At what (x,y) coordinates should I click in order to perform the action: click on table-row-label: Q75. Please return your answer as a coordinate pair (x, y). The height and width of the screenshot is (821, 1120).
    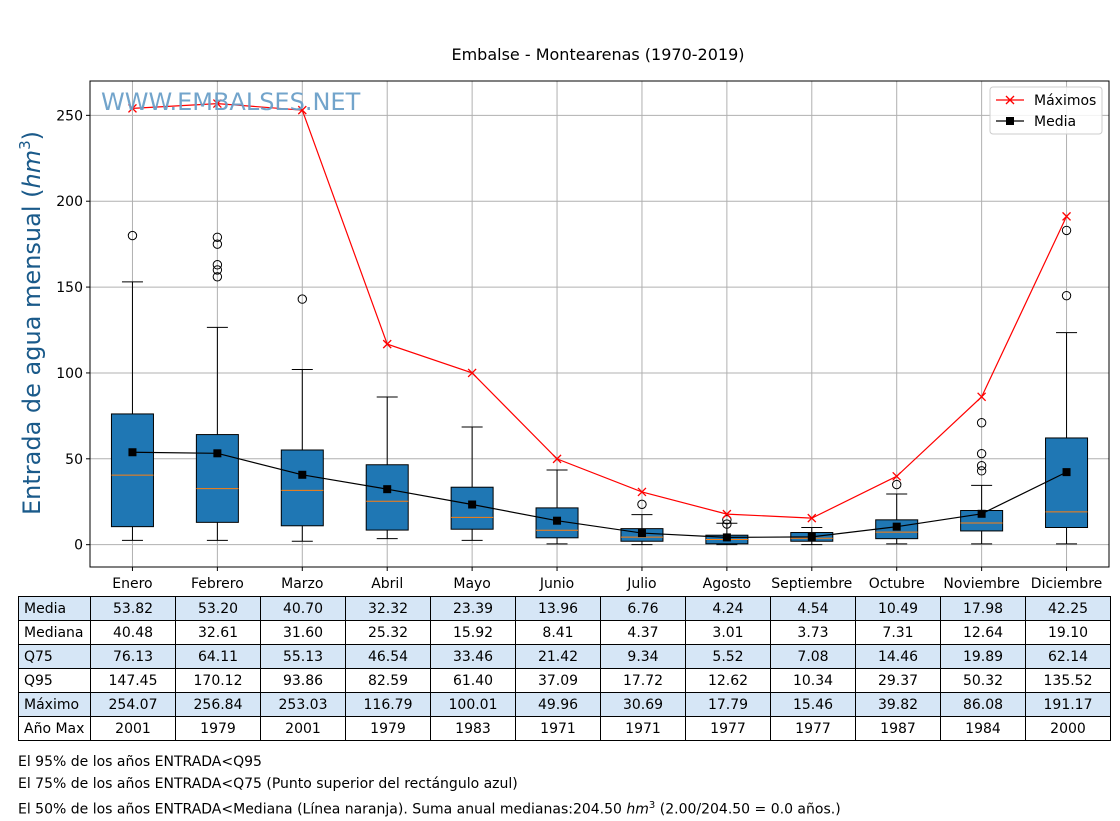
    Looking at the image, I should click on (54, 656).